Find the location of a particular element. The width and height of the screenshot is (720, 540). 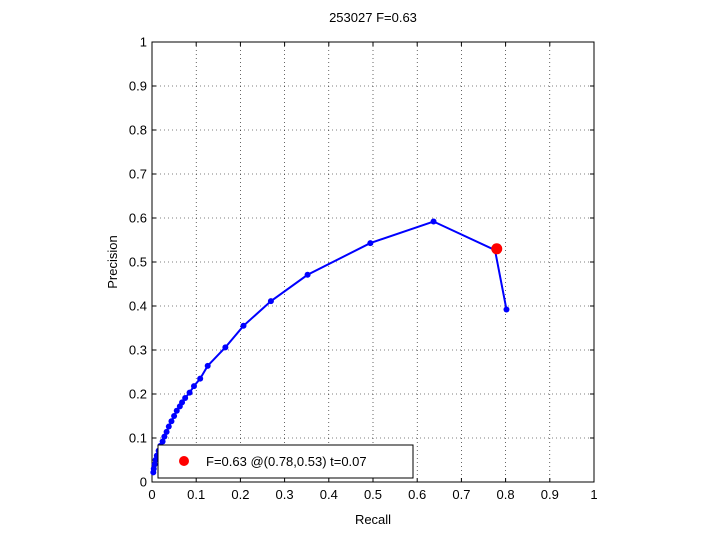

x-tick-label: 0 is located at coordinates (151, 494).